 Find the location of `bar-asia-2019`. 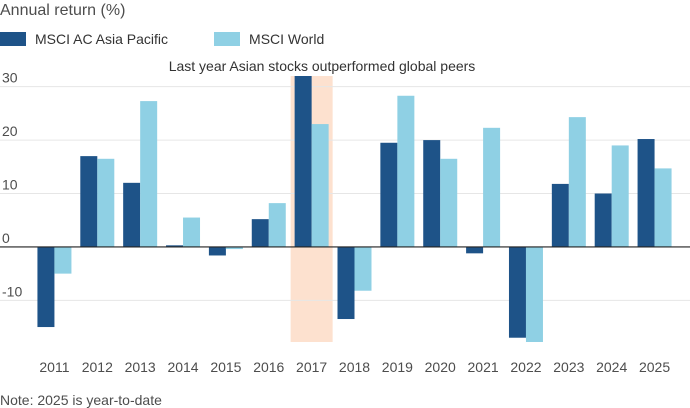

bar-asia-2019 is located at coordinates (389, 194).